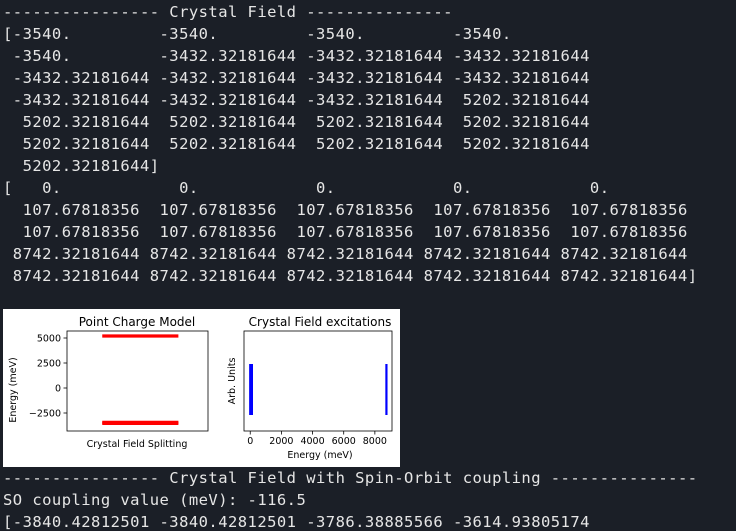 The image size is (736, 531). I want to click on xtick-label: 8000, so click(375, 441).